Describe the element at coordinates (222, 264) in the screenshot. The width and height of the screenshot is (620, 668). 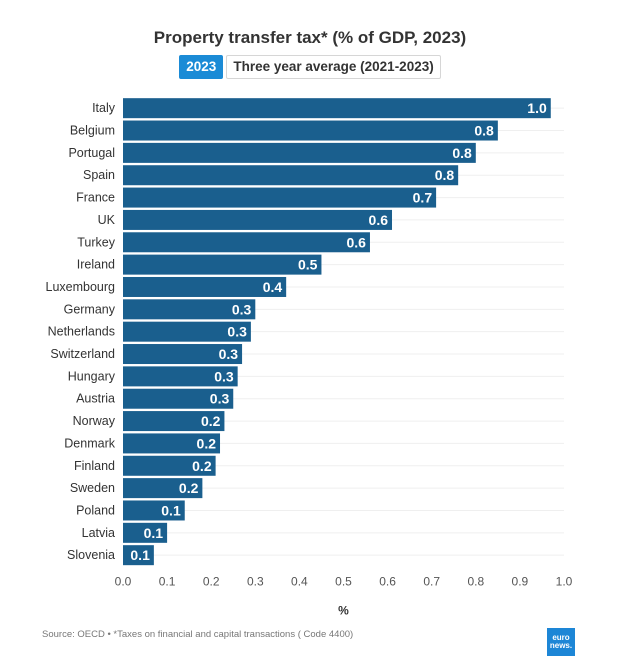
I see `bar-ireland` at that location.